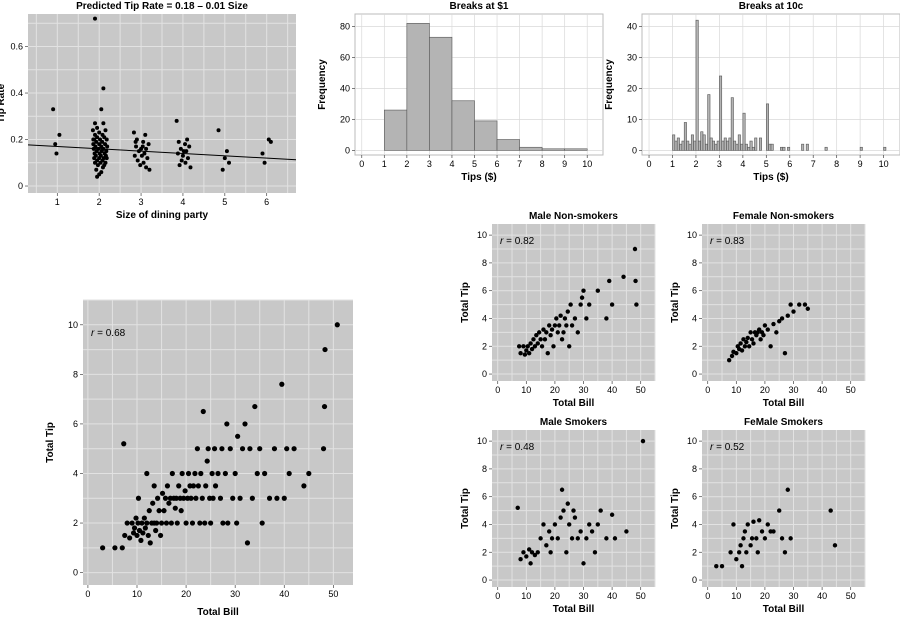 The image size is (900, 618). Describe the element at coordinates (345, 57) in the screenshot. I see `y-tick-label: 60` at that location.